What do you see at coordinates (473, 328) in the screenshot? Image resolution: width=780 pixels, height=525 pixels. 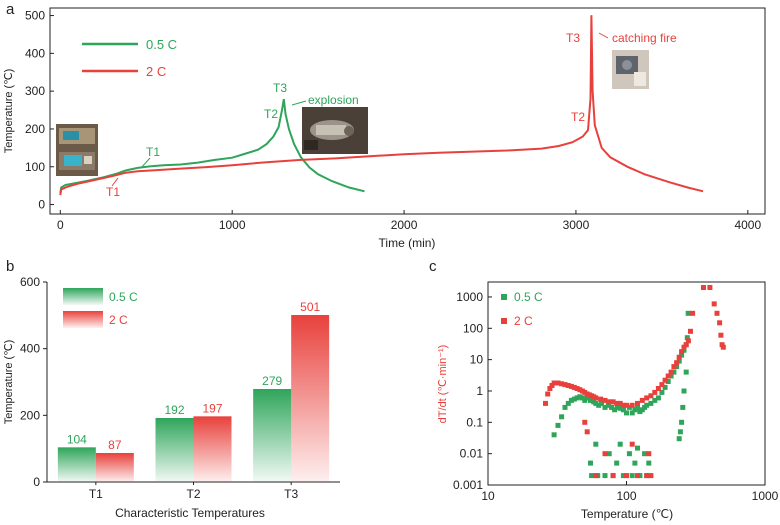 I see `panel-c-ytick-label: 100` at bounding box center [473, 328].